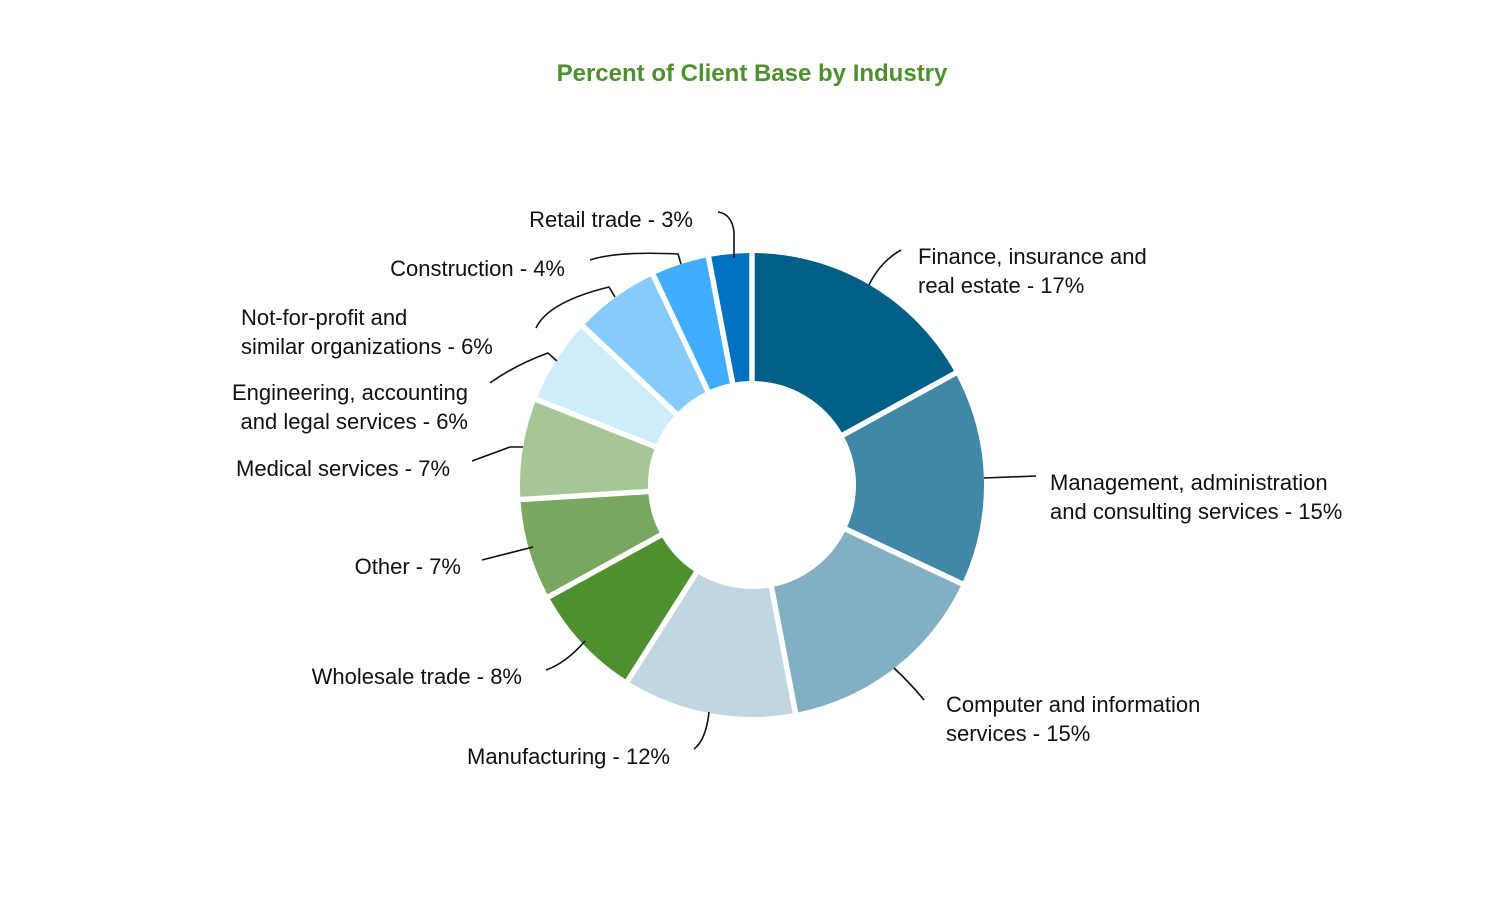 Image resolution: width=1504 pixels, height=906 pixels. I want to click on slice-label-9: Construction - 4%, so click(477, 268).